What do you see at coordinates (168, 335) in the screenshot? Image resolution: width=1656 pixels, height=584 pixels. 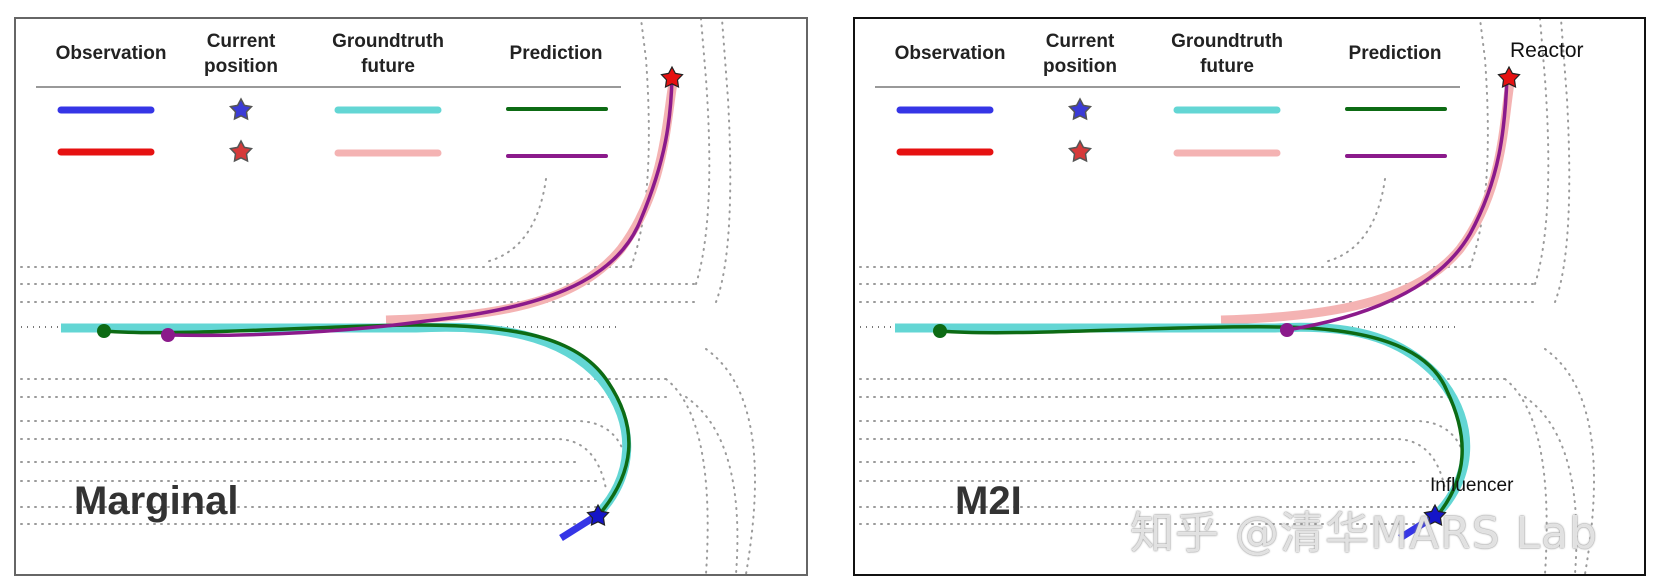 I see `reactor-start-dot` at bounding box center [168, 335].